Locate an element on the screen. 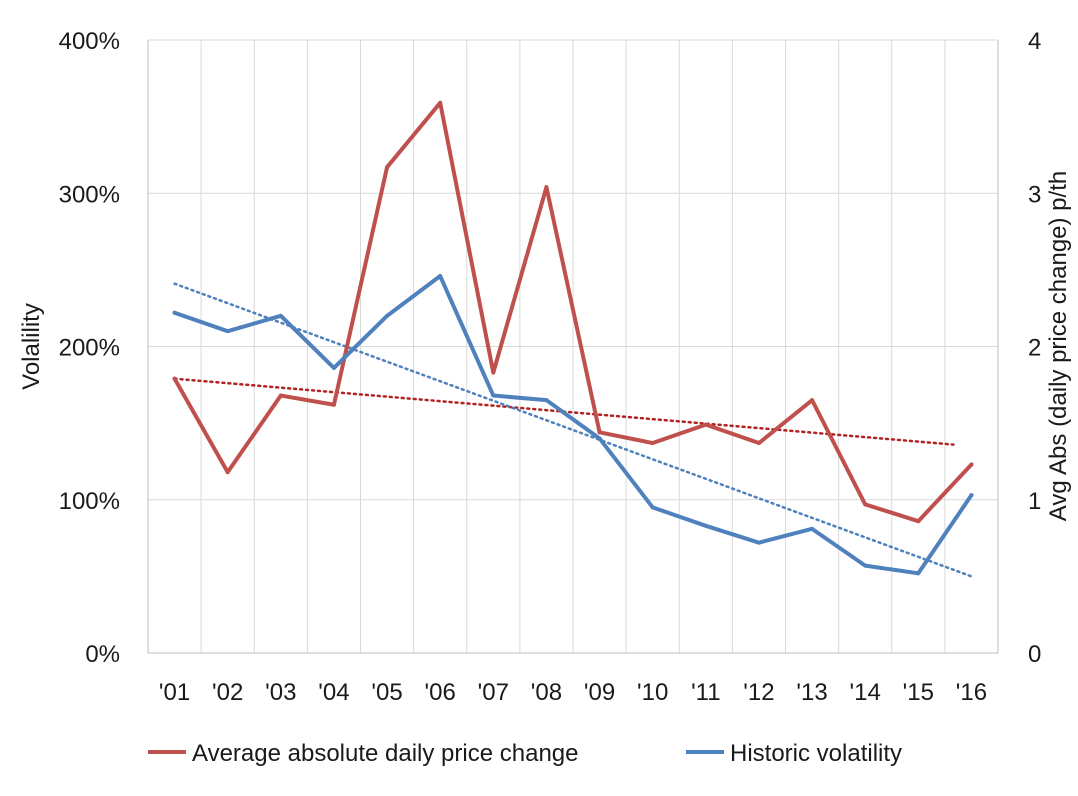 The height and width of the screenshot is (796, 1078). x-tick-label: '11 is located at coordinates (706, 692).